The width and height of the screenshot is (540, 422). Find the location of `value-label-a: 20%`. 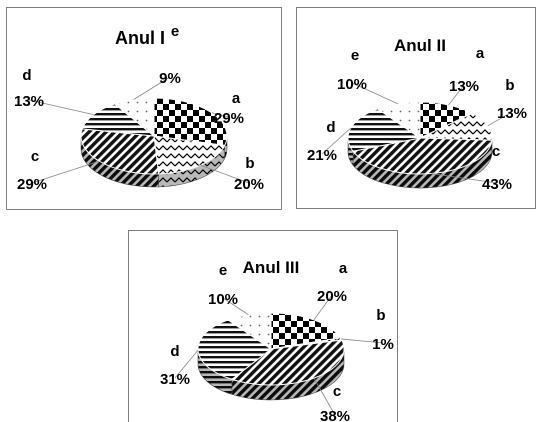

value-label-a: 20% is located at coordinates (332, 296).